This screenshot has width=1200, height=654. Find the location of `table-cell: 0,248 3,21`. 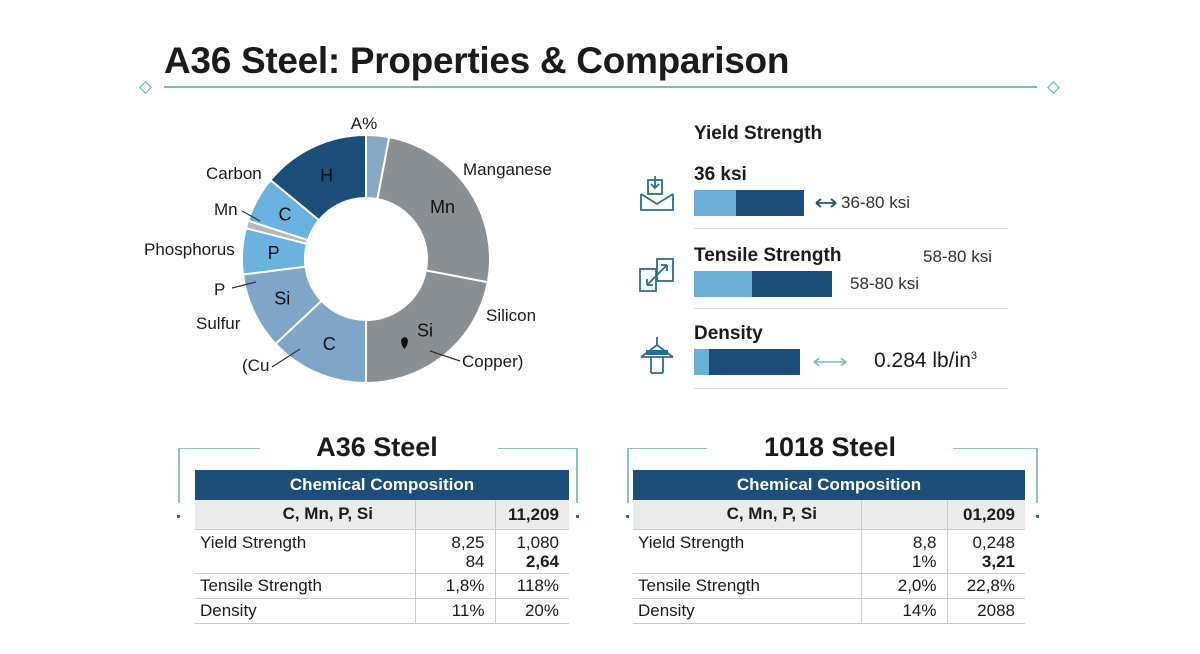

table-cell: 0,248 3,21 is located at coordinates (986, 551).